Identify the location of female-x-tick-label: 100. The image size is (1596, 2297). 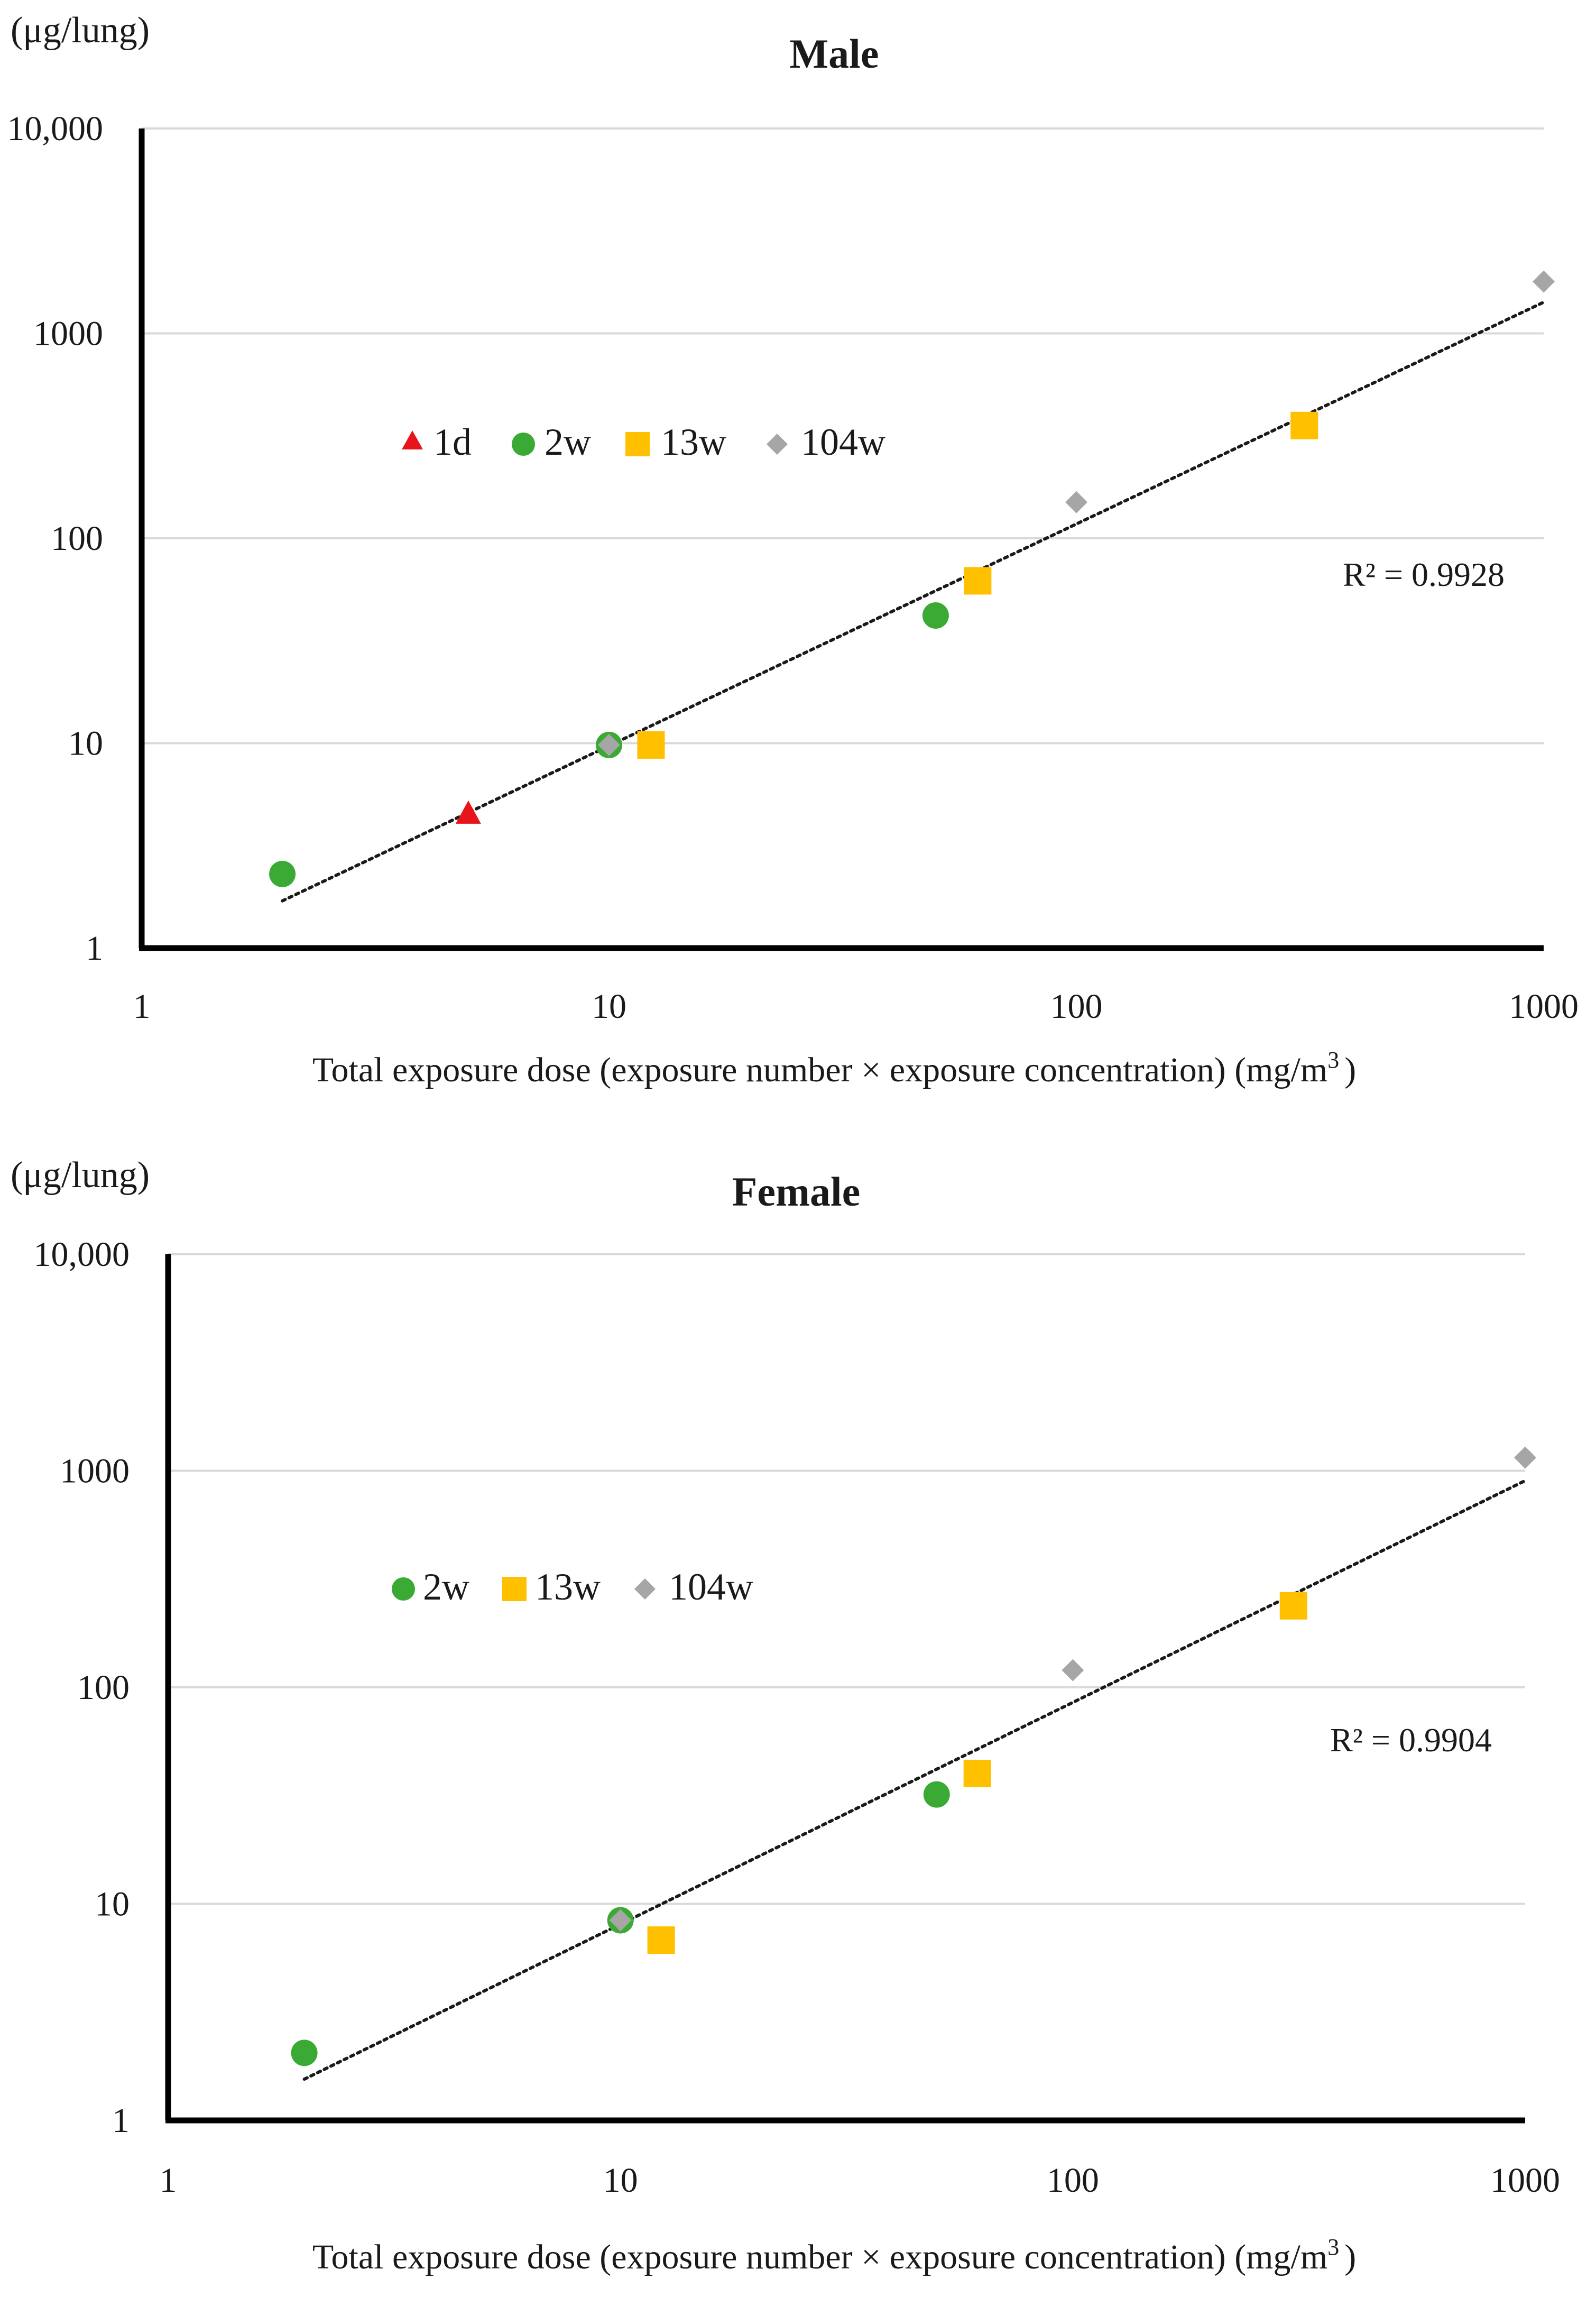
(1073, 2180).